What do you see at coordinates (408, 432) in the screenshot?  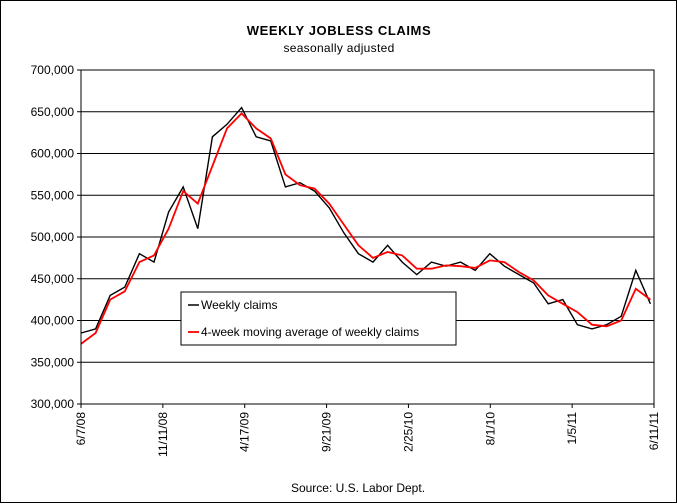 I see `x-tick-label: 2/25/10` at bounding box center [408, 432].